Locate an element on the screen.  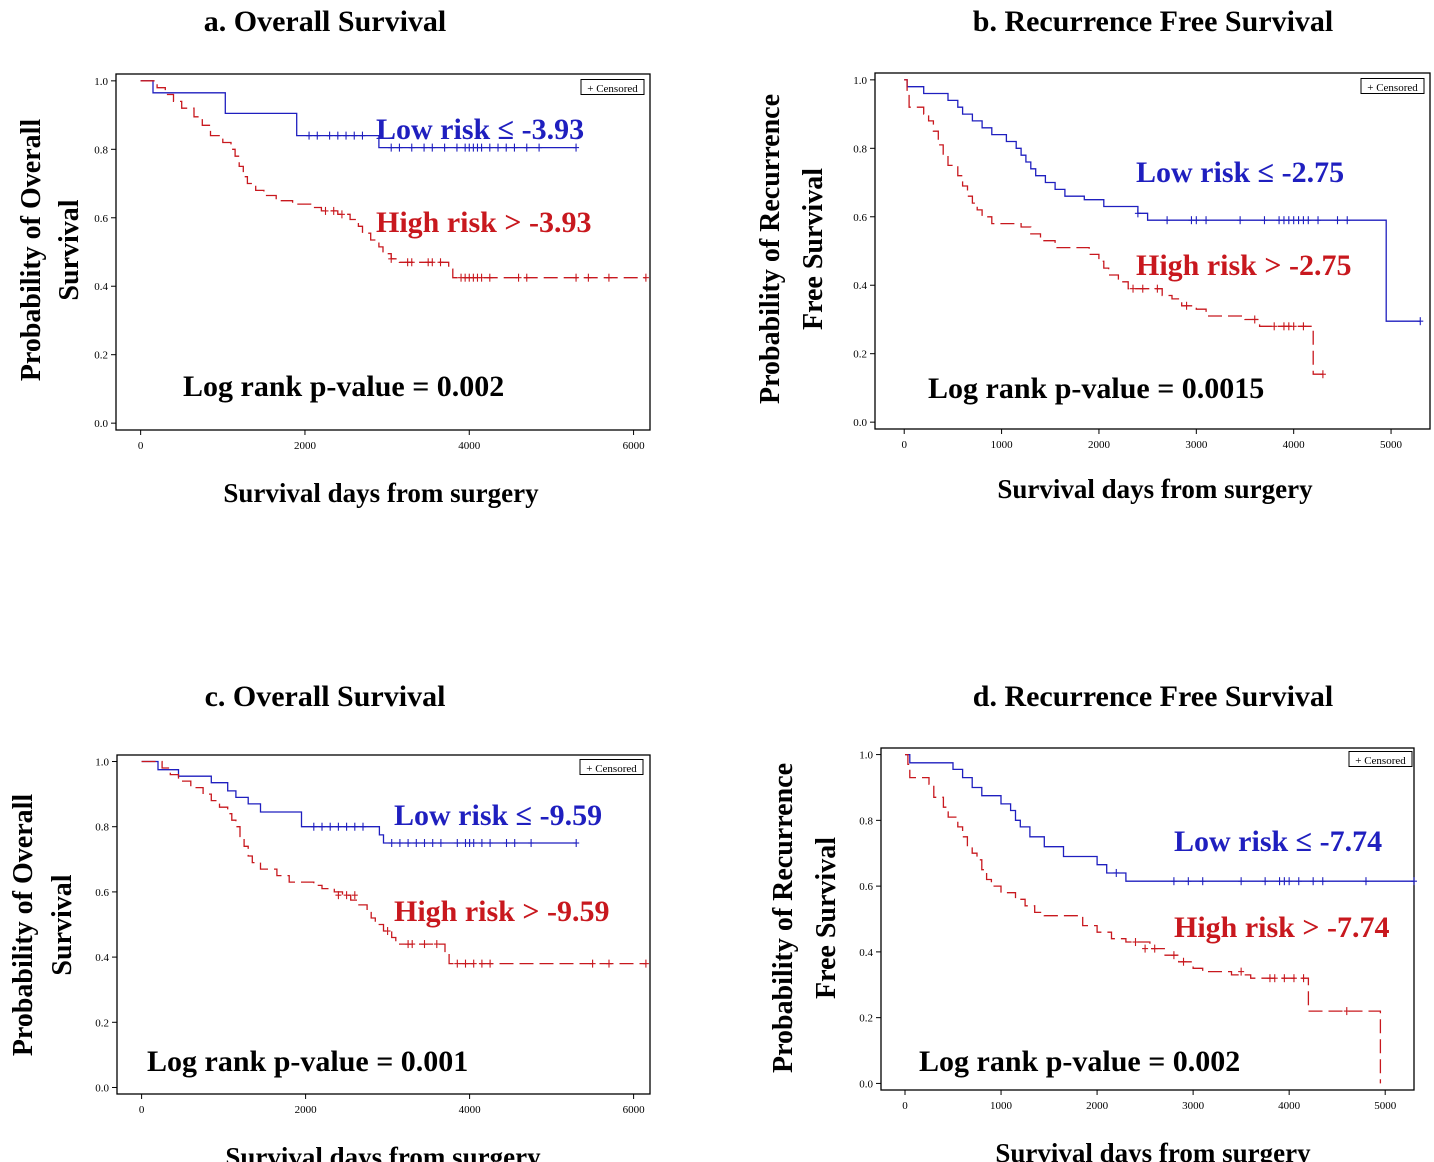
panel-title: d. Recurrence Free Survival is located at coordinates (1153, 696).